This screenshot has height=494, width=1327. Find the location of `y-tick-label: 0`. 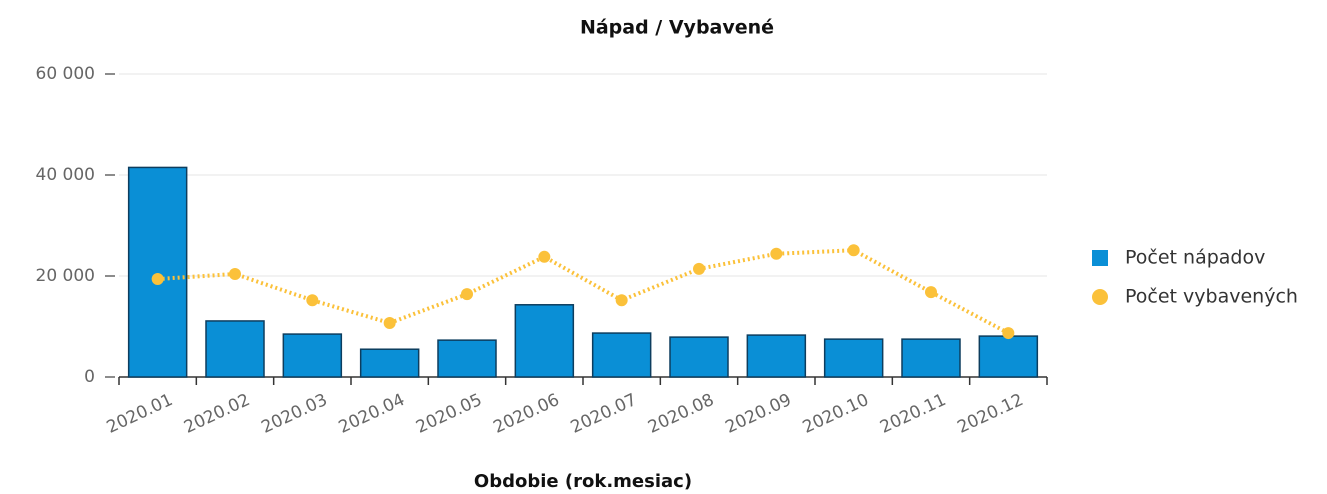

y-tick-label: 0 is located at coordinates (89, 377).